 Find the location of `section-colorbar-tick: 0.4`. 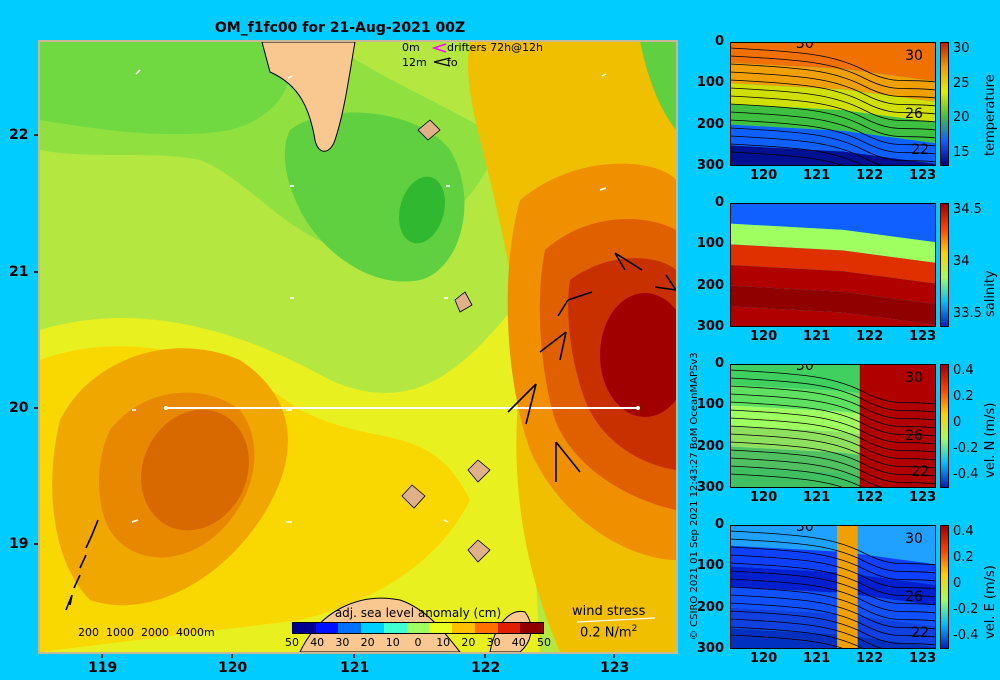

section-colorbar-tick: 0.4 is located at coordinates (963, 531).